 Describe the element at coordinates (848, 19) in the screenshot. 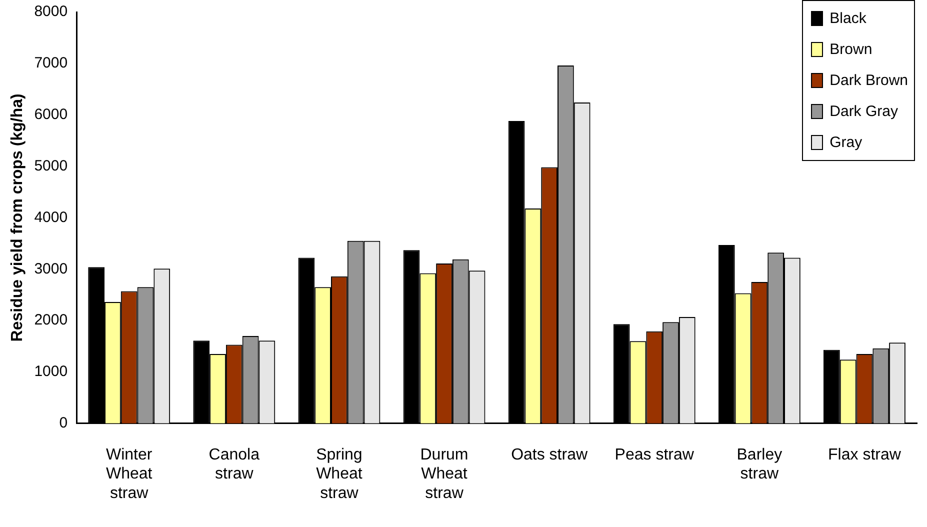

I see `legend-label: Black` at that location.